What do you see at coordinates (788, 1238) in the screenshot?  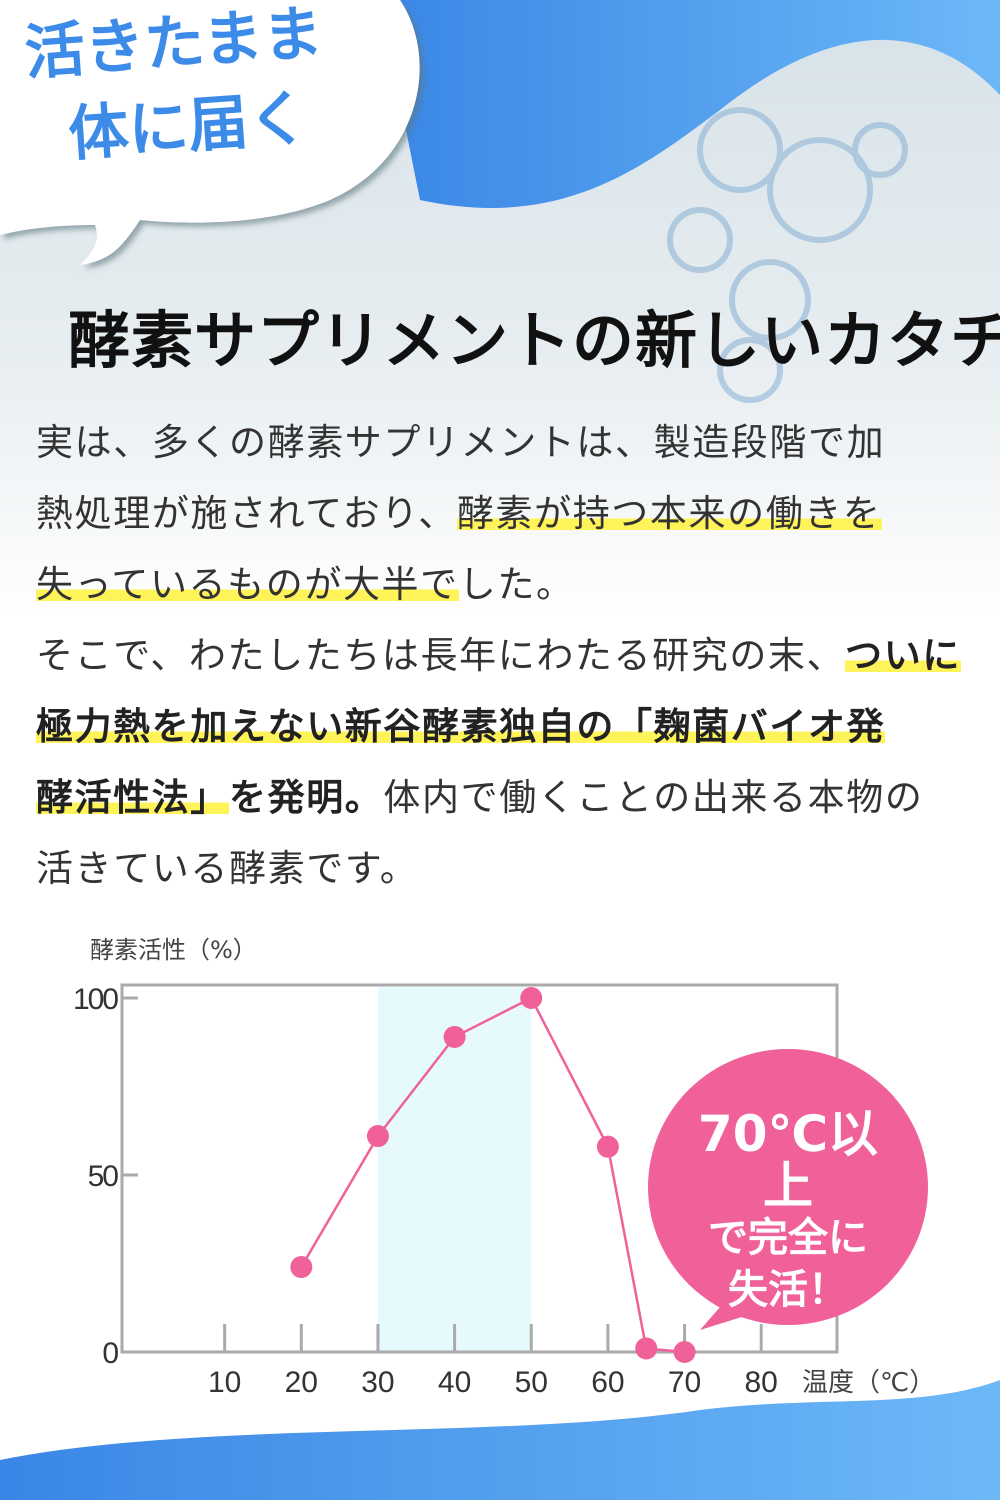 I see `callout-line: で完全に` at bounding box center [788, 1238].